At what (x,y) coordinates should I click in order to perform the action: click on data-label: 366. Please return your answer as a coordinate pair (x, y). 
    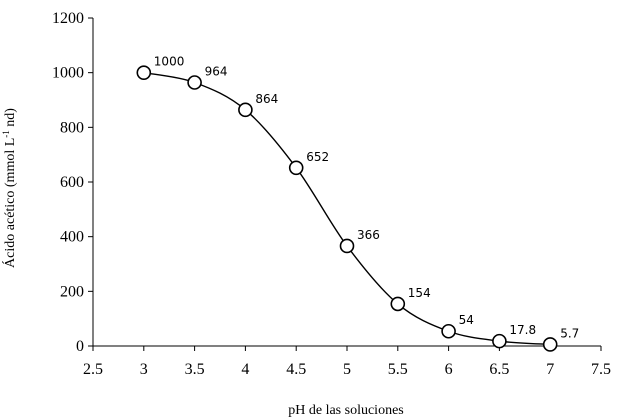
    Looking at the image, I should click on (368, 235).